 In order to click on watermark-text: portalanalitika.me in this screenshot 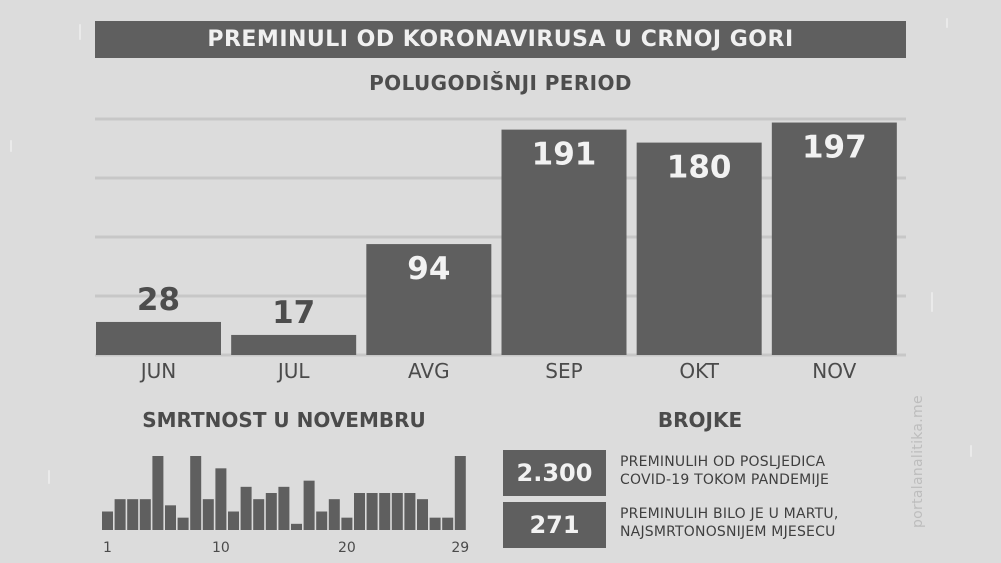, I will do `click(918, 461)`.